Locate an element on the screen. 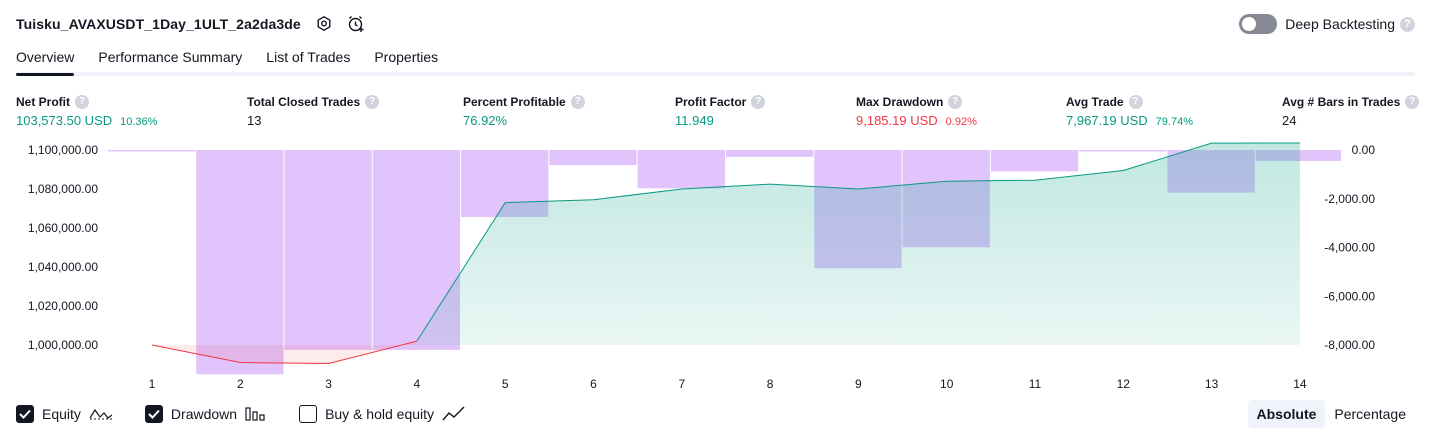 The height and width of the screenshot is (438, 1431). legend-buy-hold-label: Buy & hold equity is located at coordinates (380, 414).